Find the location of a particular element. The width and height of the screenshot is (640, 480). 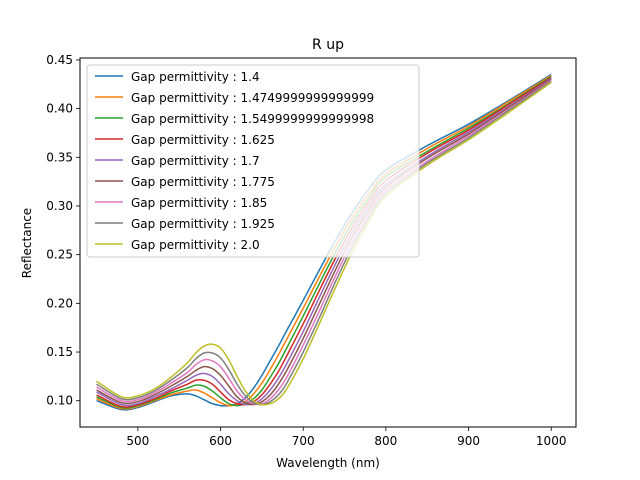

legend-label: Gap permittivity : 1.4749999999999999 is located at coordinates (252, 98).